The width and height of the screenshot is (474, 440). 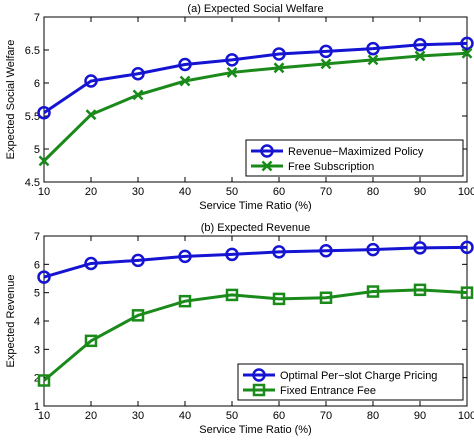 What do you see at coordinates (331, 167) in the screenshot?
I see `legend-entry: Free Subscription` at bounding box center [331, 167].